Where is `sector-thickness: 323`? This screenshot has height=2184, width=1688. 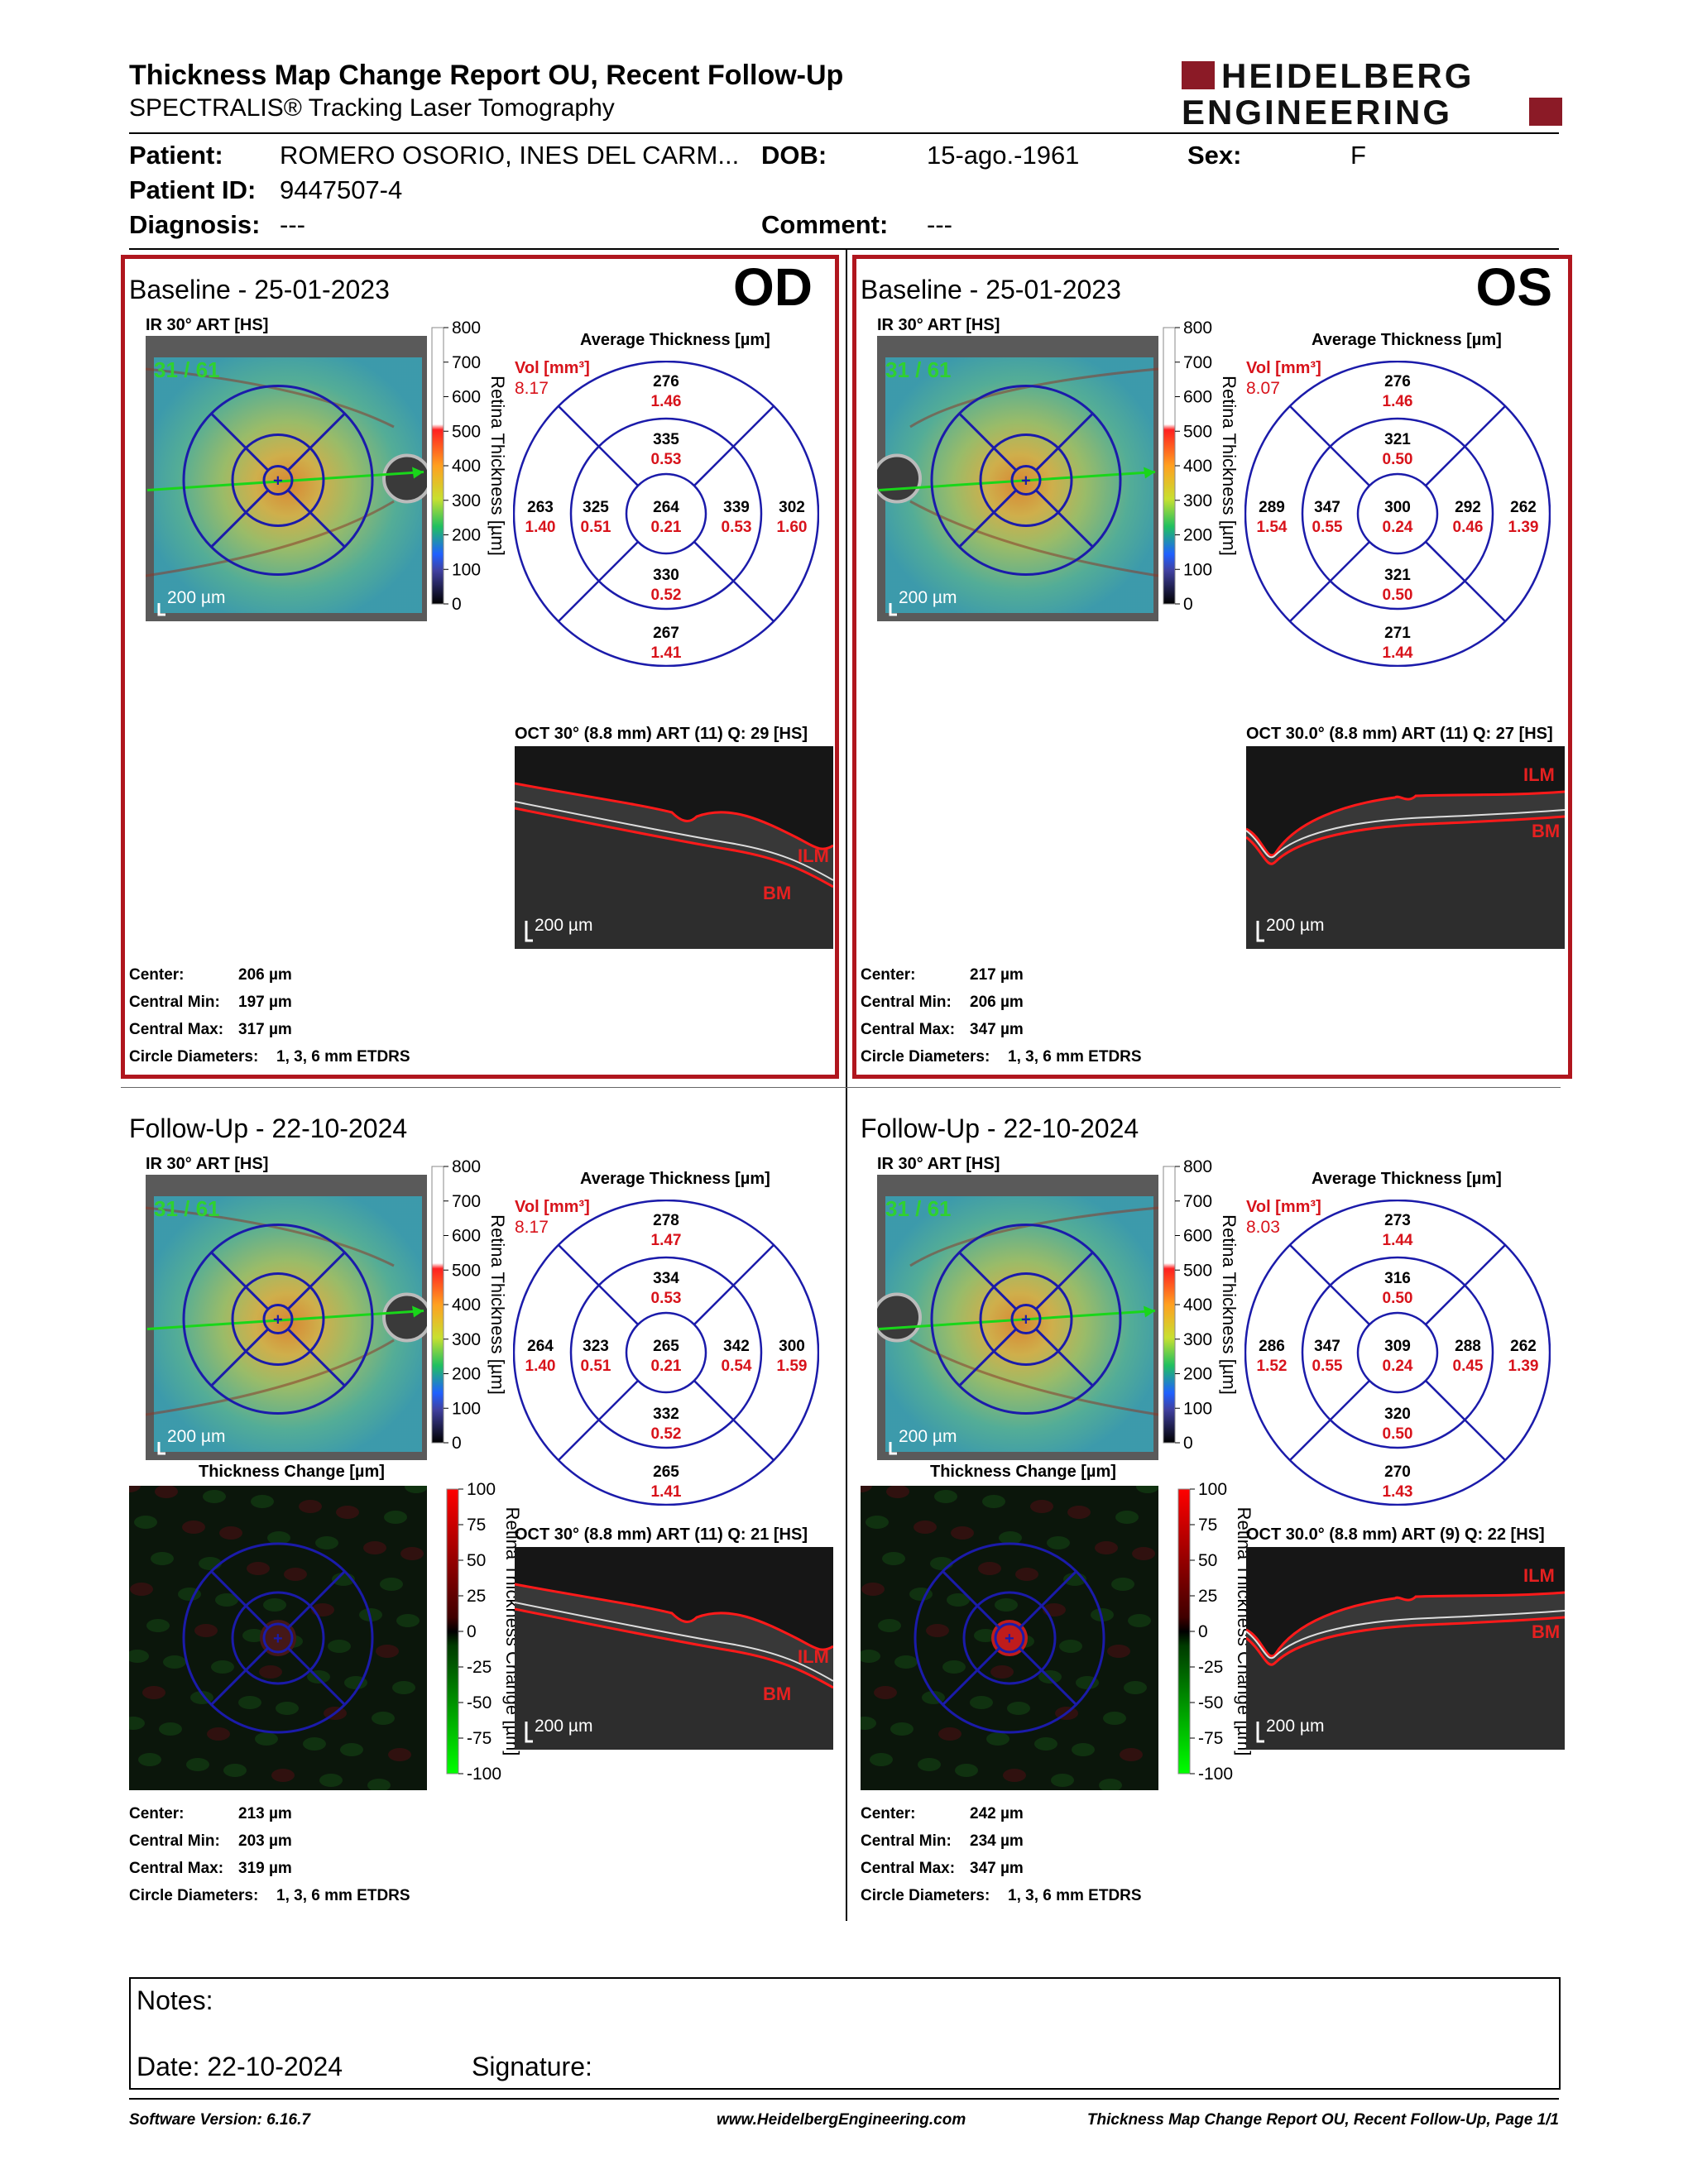
sector-thickness: 323 is located at coordinates (596, 1346).